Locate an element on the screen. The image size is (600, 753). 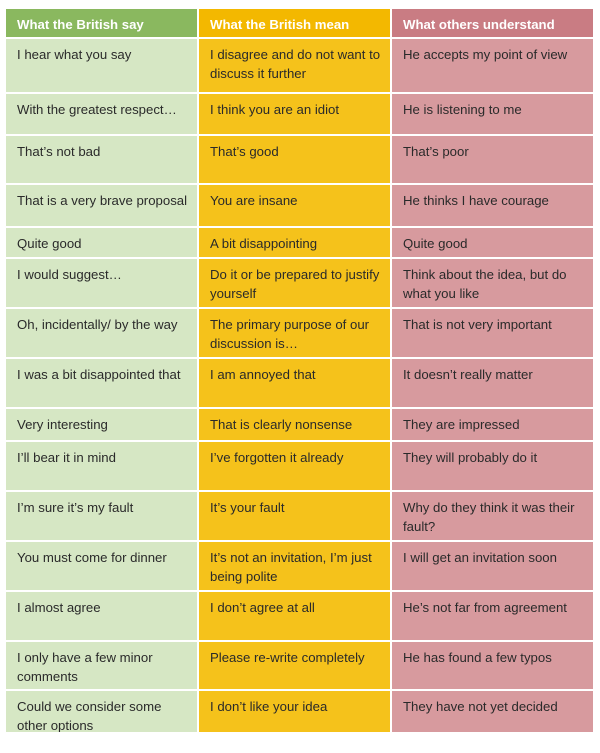
cell-others-understand: I will get an invitation soon is located at coordinates (493, 567).